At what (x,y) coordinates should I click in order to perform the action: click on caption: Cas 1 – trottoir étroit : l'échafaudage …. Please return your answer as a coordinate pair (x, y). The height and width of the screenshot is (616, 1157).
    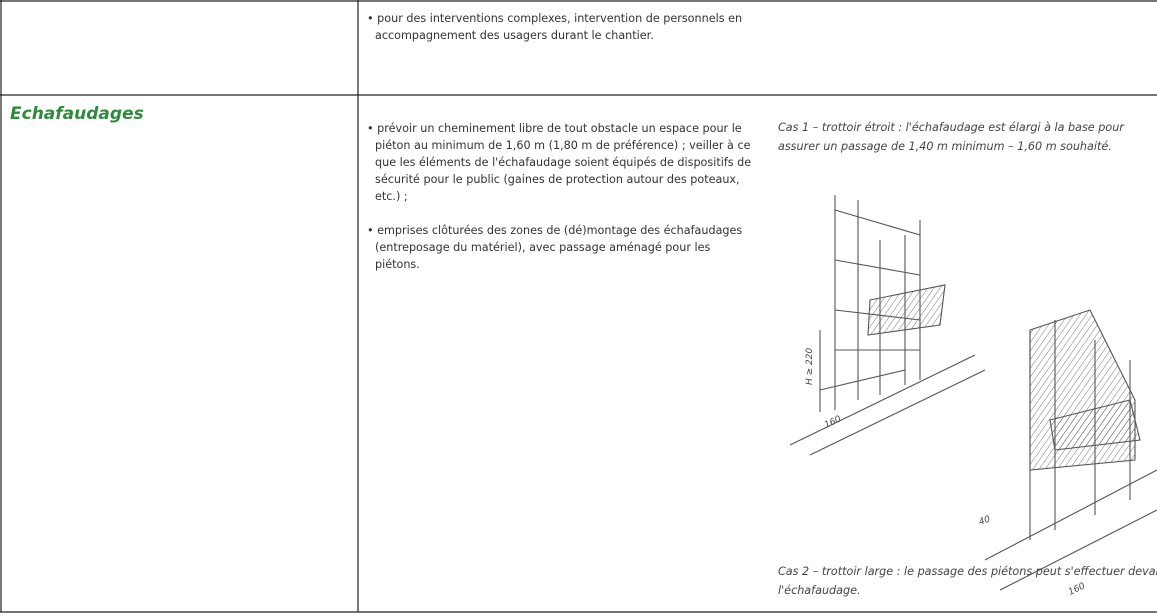
    Looking at the image, I should click on (951, 137).